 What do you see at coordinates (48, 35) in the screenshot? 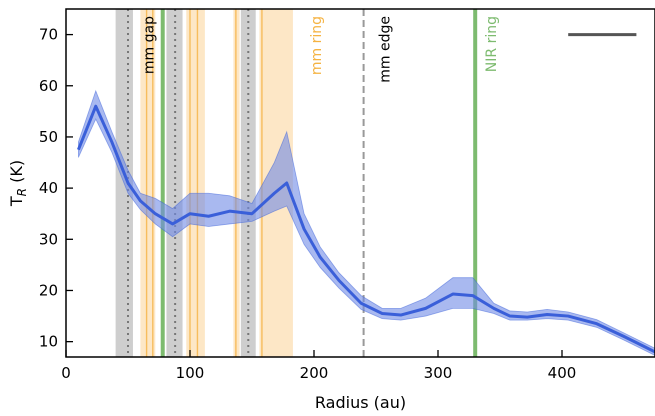
I see `y-tick-label: 70` at bounding box center [48, 35].